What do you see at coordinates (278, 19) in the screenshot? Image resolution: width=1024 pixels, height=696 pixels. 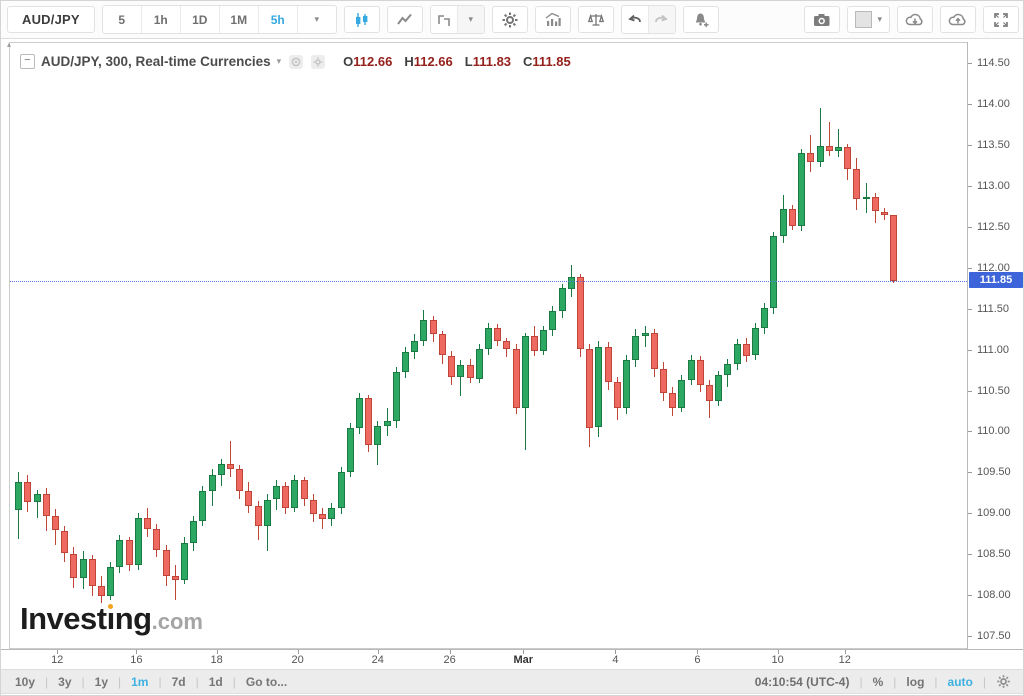 I see `interval-button-5h: 5h` at bounding box center [278, 19].